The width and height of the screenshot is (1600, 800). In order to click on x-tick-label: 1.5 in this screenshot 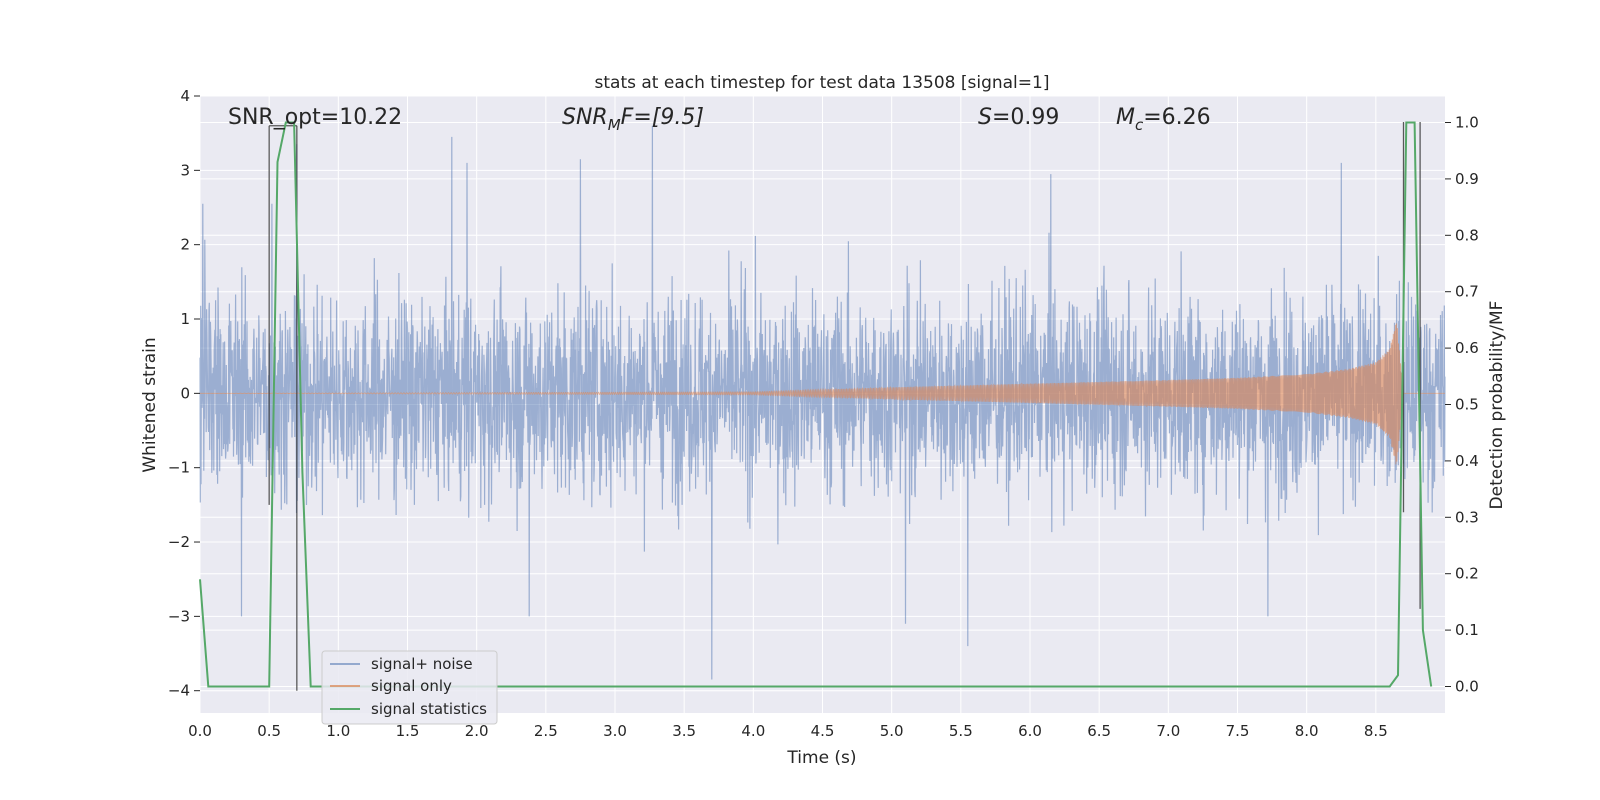, I will do `click(408, 731)`.